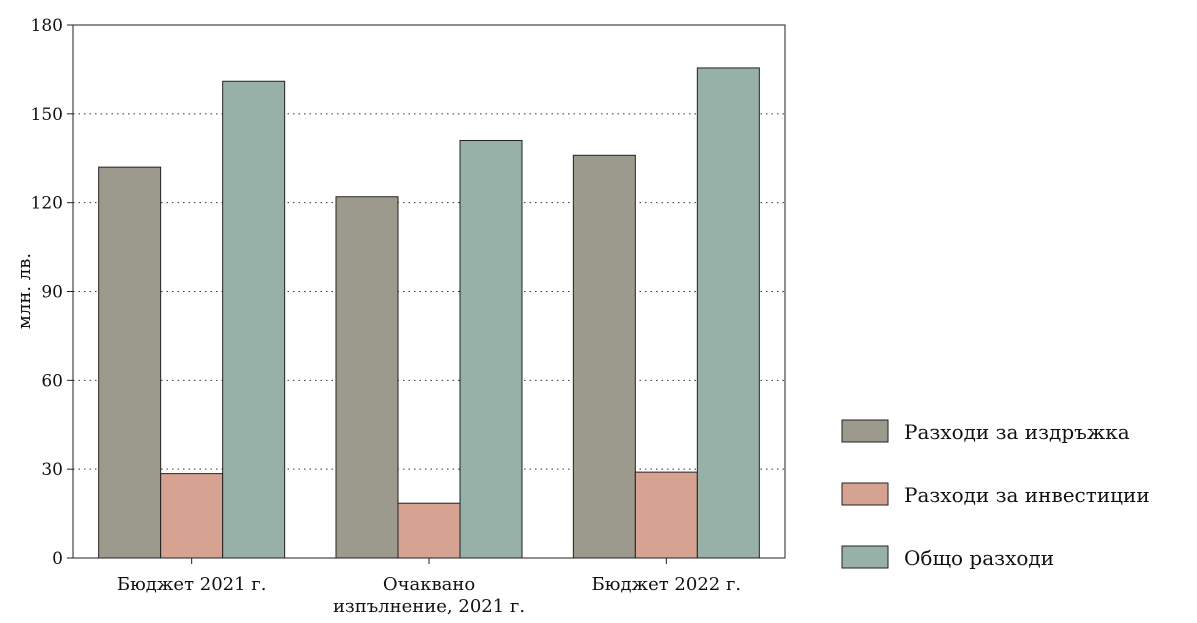  I want to click on x-tick-label: Бюджет 2022 г., so click(667, 584).